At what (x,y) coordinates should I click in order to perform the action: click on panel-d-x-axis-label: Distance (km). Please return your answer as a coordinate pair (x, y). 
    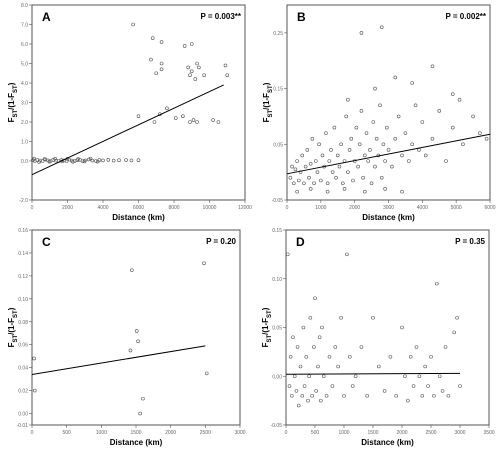
    Looking at the image, I should click on (387, 442).